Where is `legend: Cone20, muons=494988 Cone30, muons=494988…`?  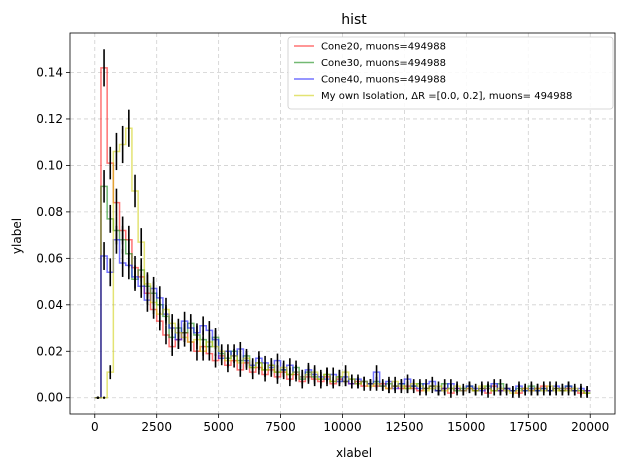 legend: Cone20, muons=494988 Cone30, muons=494988… is located at coordinates (450, 73).